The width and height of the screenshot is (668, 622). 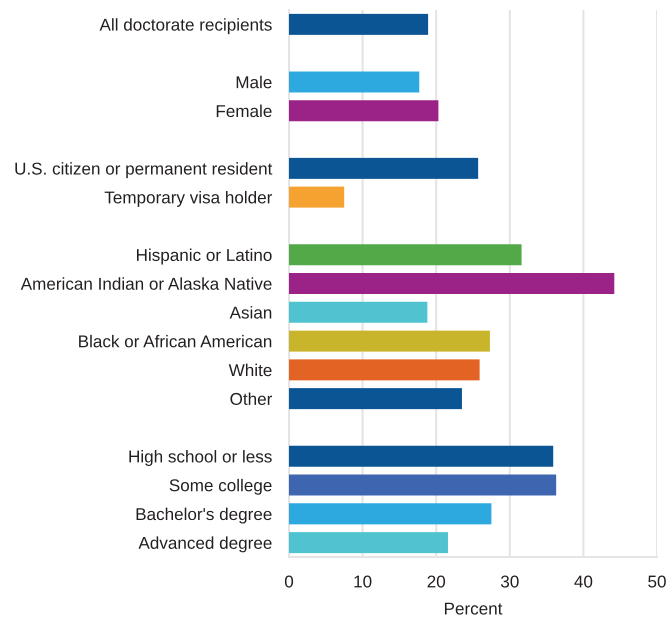 I want to click on y-tick-label: Female, so click(x=244, y=111).